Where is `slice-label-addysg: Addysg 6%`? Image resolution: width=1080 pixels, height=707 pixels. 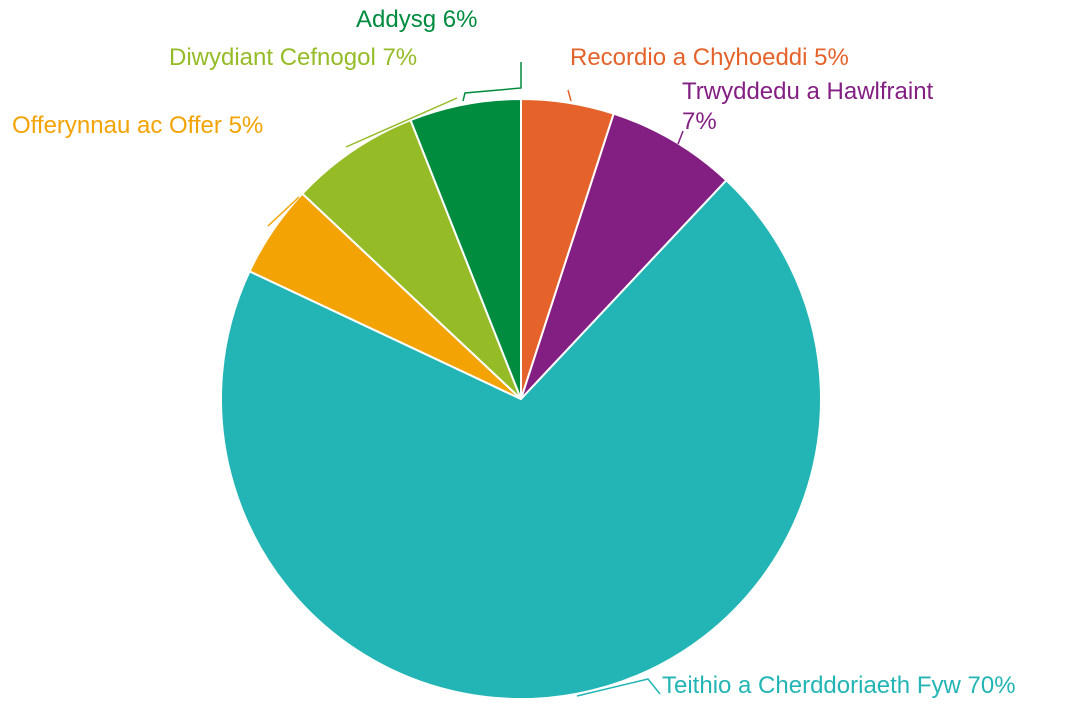
slice-label-addysg: Addysg 6% is located at coordinates (416, 19).